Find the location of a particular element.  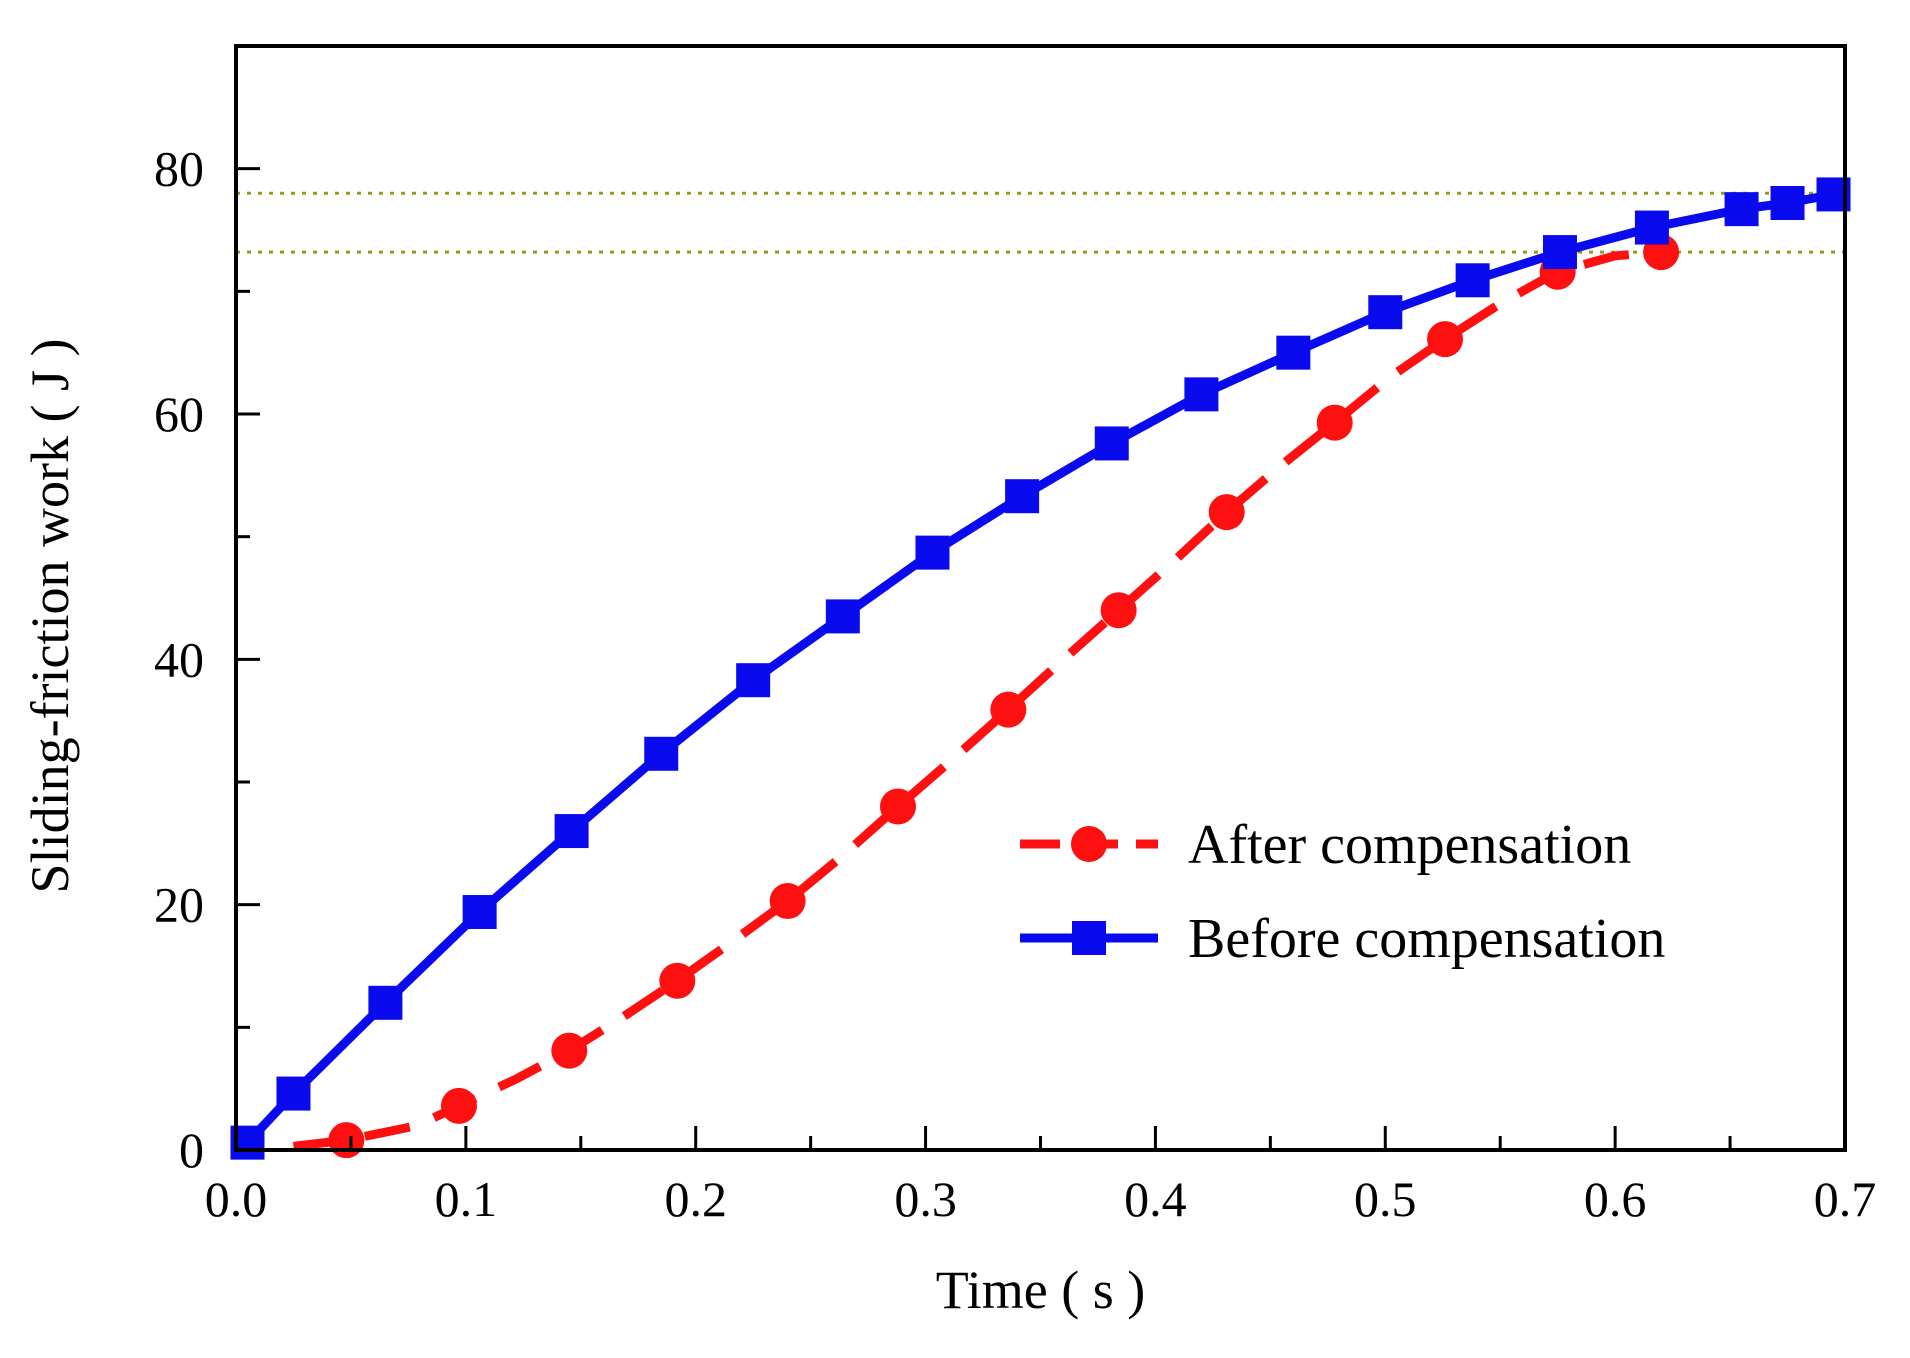

legend-label-after-compensation: After compensation is located at coordinates (1409, 845).